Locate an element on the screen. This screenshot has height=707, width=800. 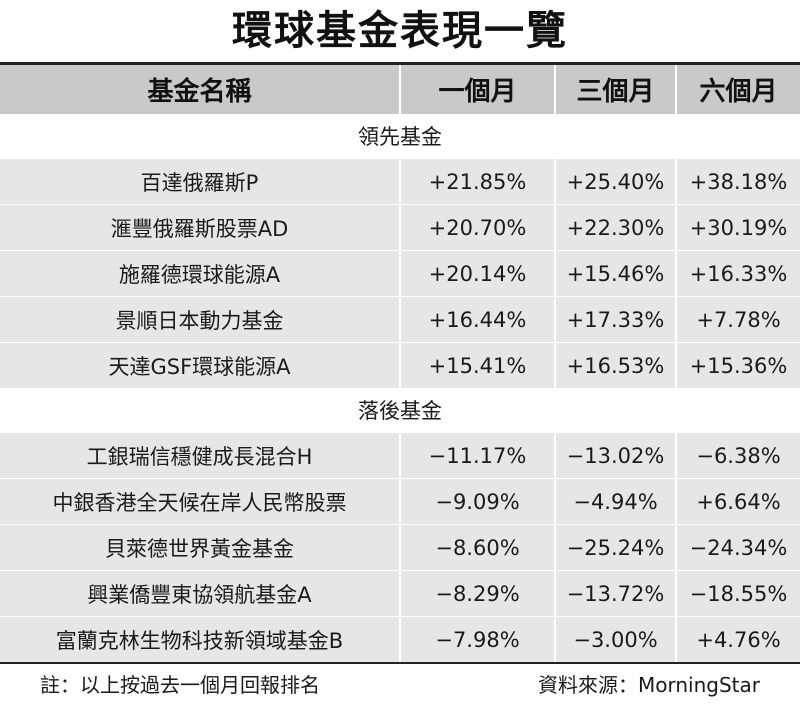
table-row: 景順日本動力基金 +16.44% +17.33% +7.78% is located at coordinates (400, 319).